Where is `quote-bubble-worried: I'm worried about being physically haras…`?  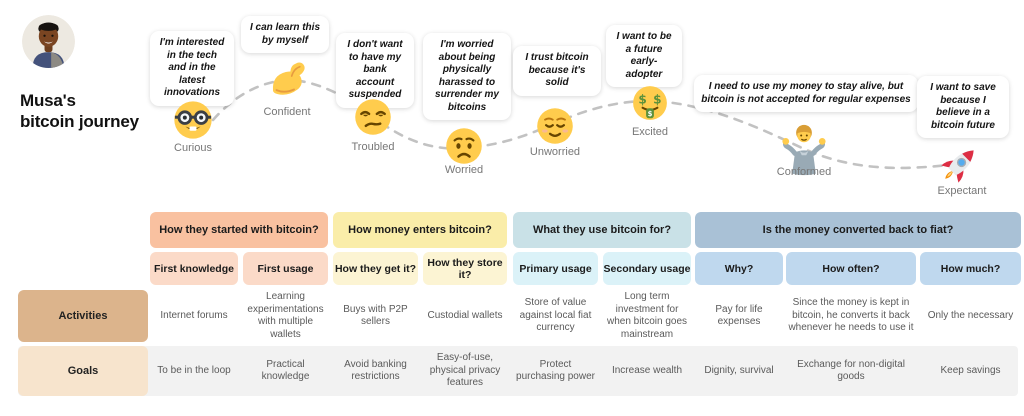 quote-bubble-worried: I'm worried about being physically haras… is located at coordinates (467, 76).